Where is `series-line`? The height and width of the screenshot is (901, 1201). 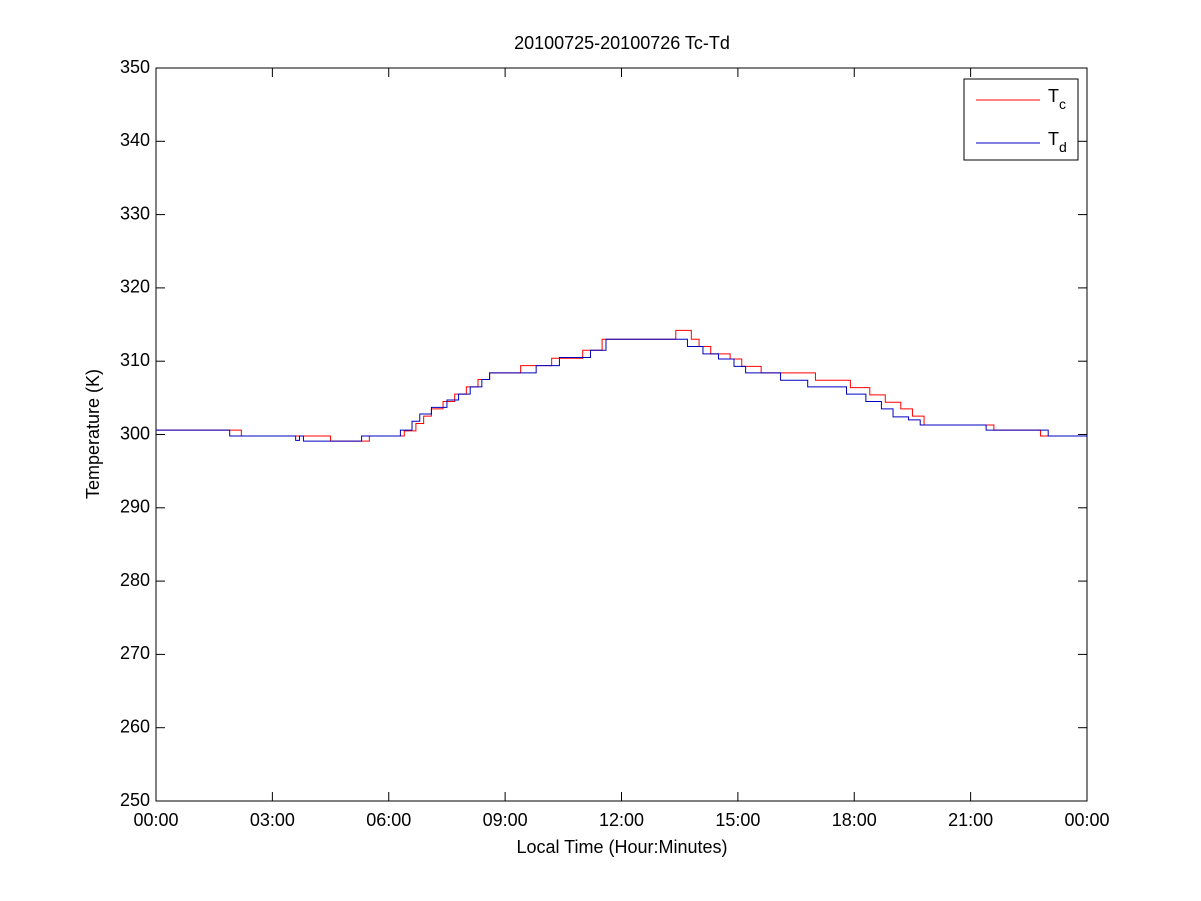
series-line is located at coordinates (621, 390).